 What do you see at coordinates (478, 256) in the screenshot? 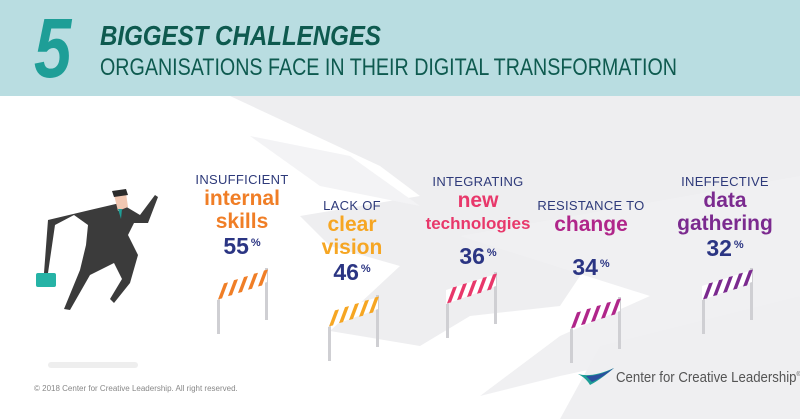
I see `challenge-percent: 36%` at bounding box center [478, 256].